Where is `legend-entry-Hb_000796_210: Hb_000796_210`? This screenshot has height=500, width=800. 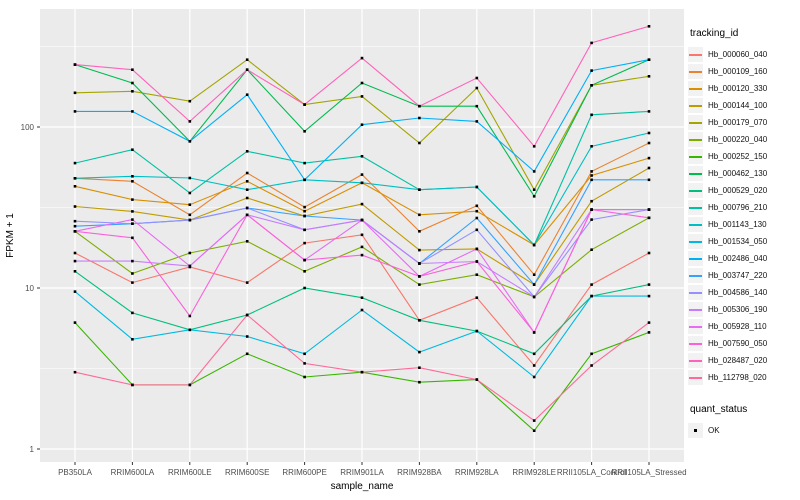 legend-entry-Hb_000796_210: Hb_000796_210 is located at coordinates (744, 207).